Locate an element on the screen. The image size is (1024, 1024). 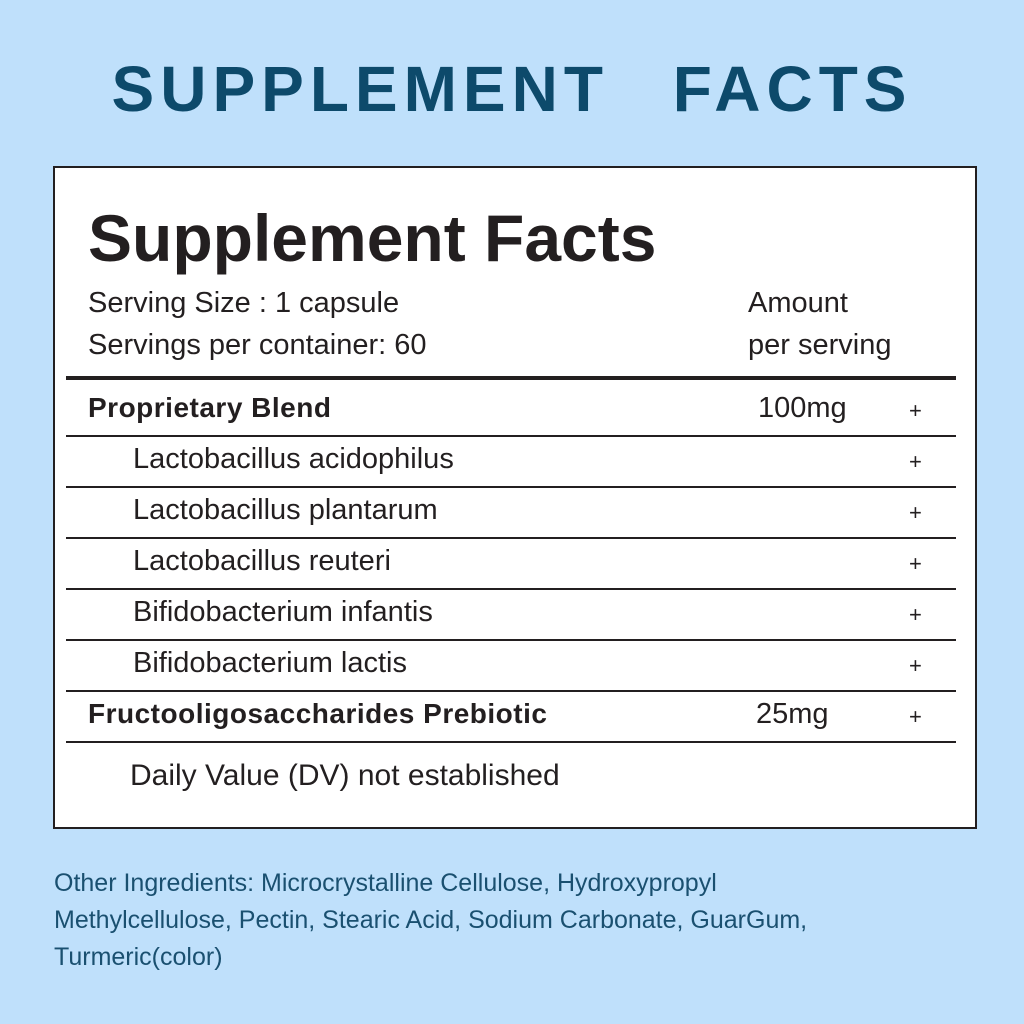
ingredient-name: Bifidobacterium infantis is located at coordinates (283, 612).